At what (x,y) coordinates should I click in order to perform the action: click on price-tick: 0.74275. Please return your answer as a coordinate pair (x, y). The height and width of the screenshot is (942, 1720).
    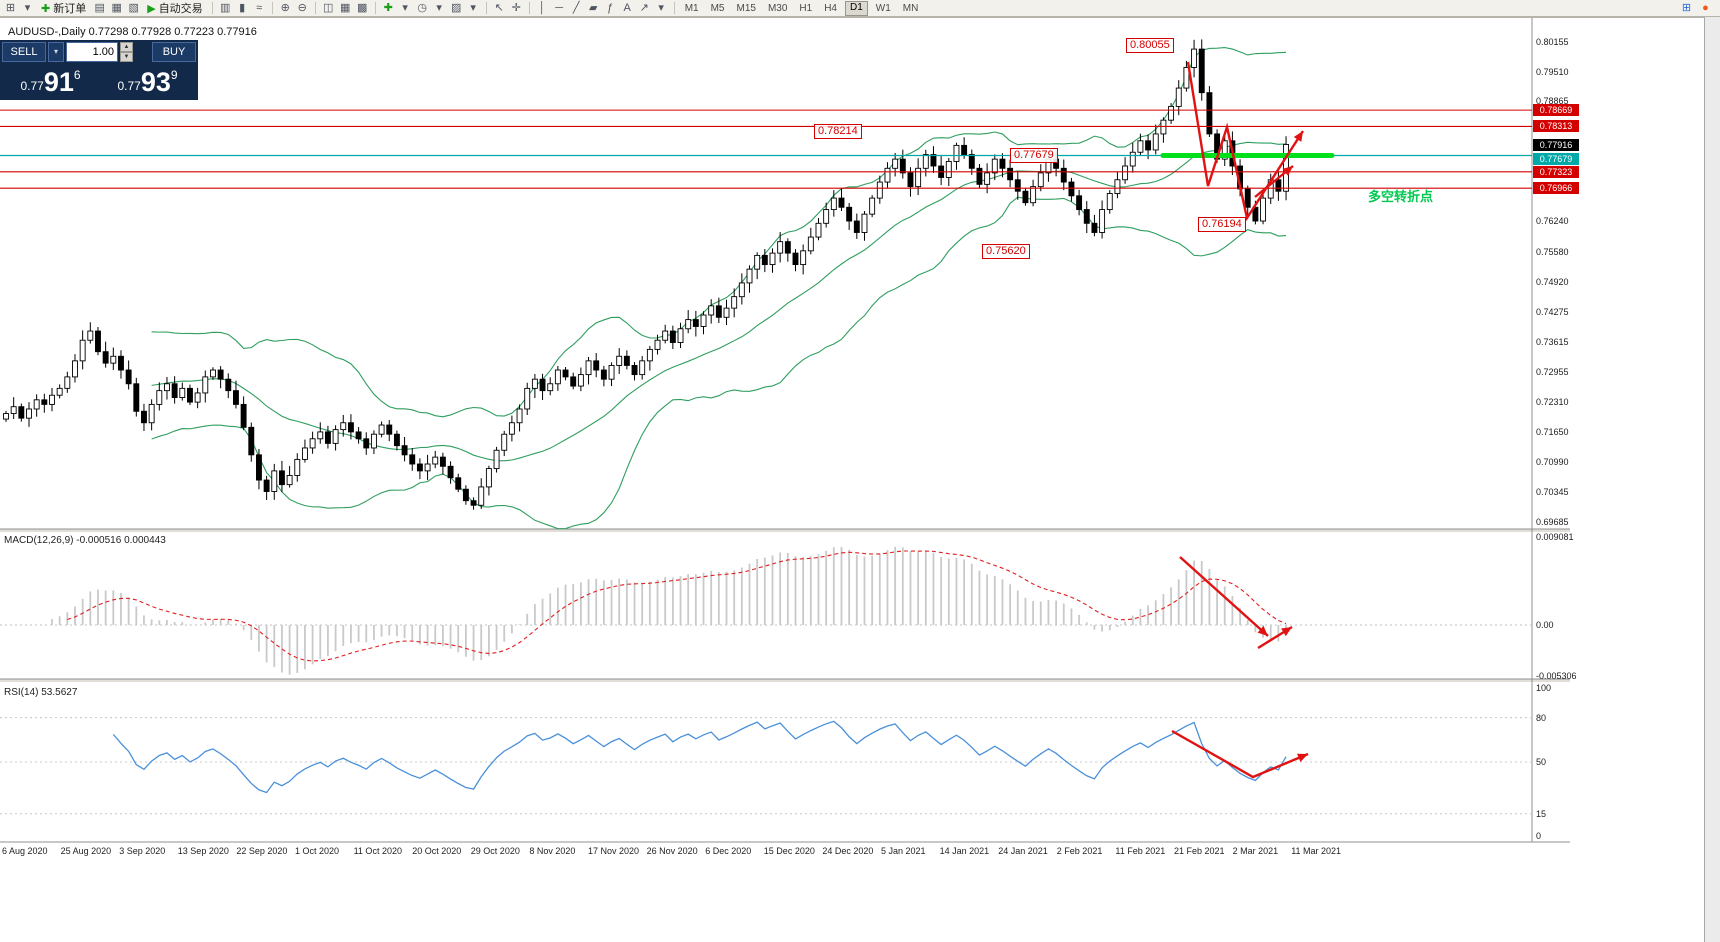
    Looking at the image, I should click on (1552, 311).